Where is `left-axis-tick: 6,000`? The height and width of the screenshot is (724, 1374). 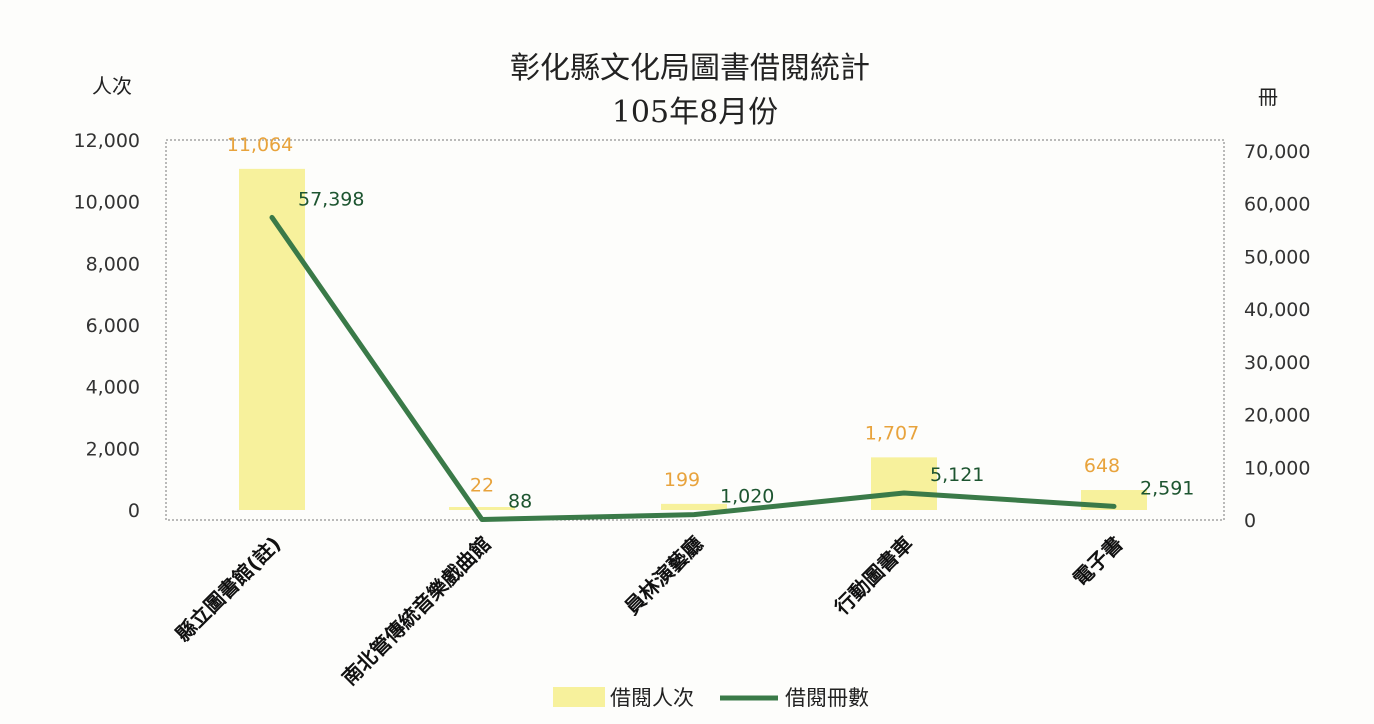 left-axis-tick: 6,000 is located at coordinates (113, 326).